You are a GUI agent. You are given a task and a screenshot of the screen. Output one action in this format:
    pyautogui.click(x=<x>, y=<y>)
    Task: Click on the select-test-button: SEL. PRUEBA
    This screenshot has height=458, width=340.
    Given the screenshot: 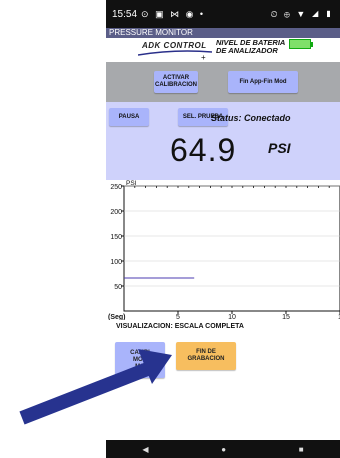 What is the action you would take?
    pyautogui.click(x=203, y=117)
    